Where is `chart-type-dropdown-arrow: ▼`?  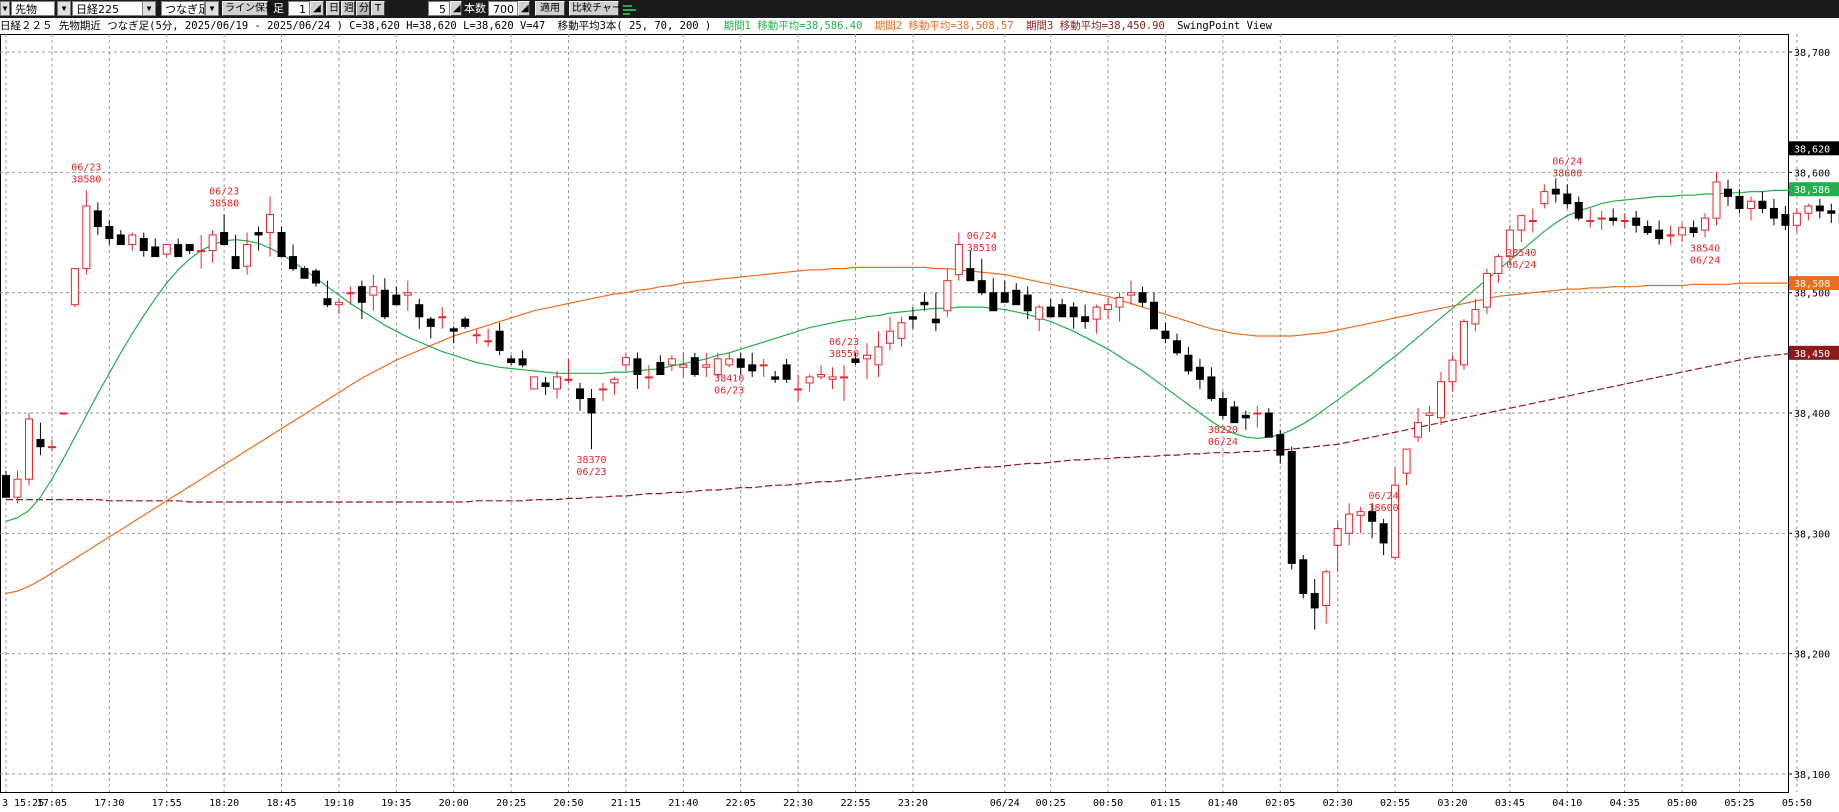
chart-type-dropdown-arrow: ▼ is located at coordinates (212, 8).